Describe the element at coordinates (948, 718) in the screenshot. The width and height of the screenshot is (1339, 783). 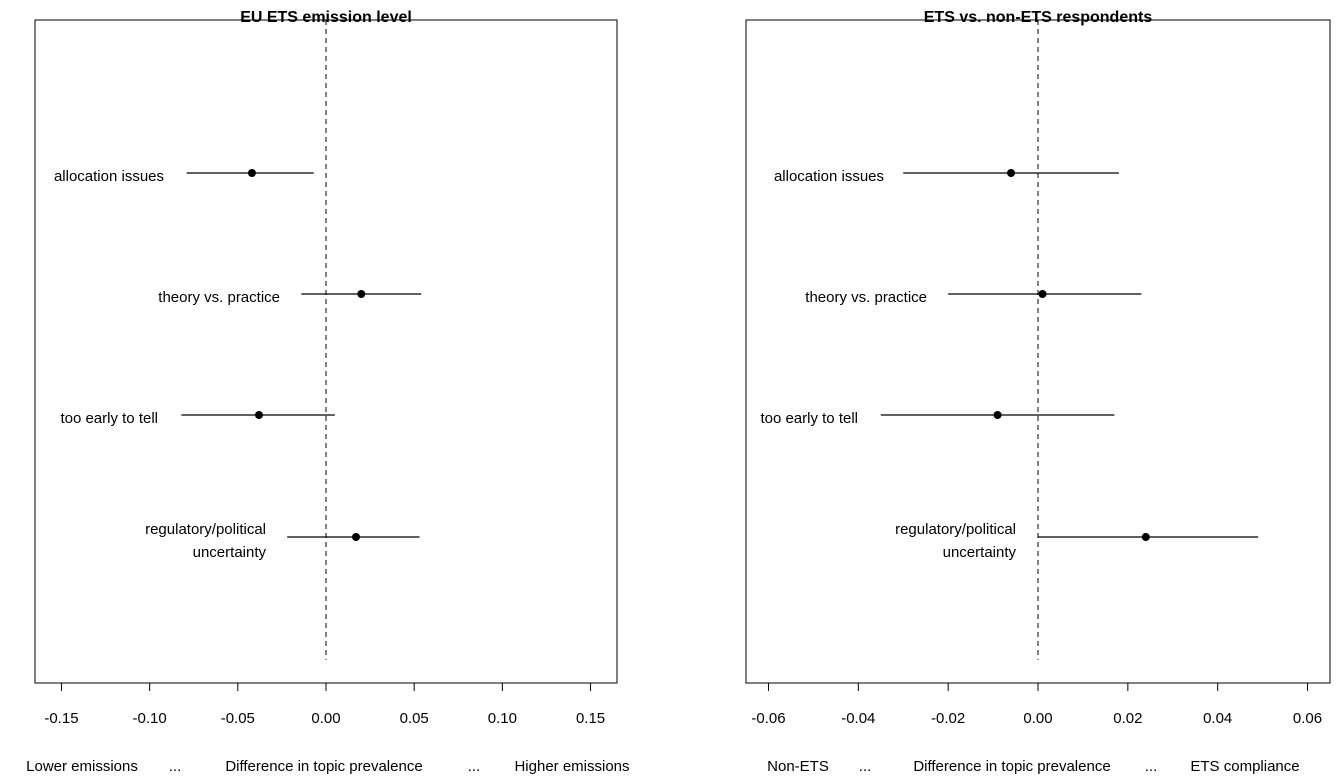
I see `x-tick-label: -0.02` at that location.